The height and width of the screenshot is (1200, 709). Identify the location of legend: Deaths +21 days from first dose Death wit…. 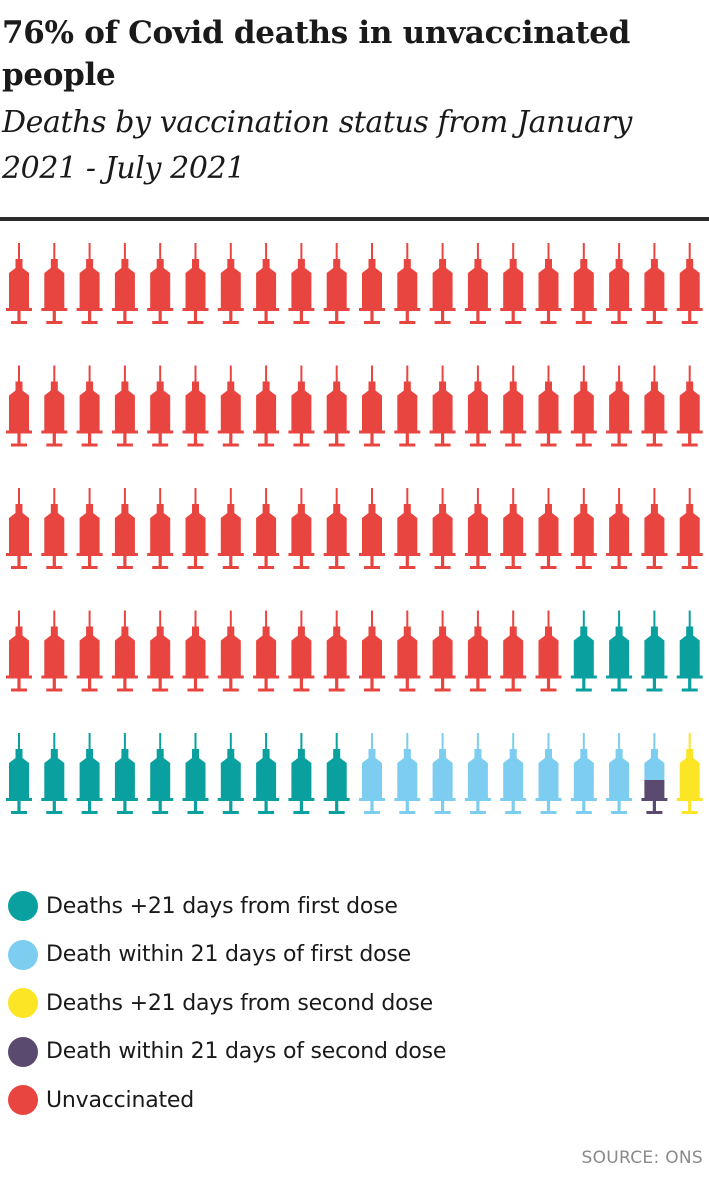
(227, 1003).